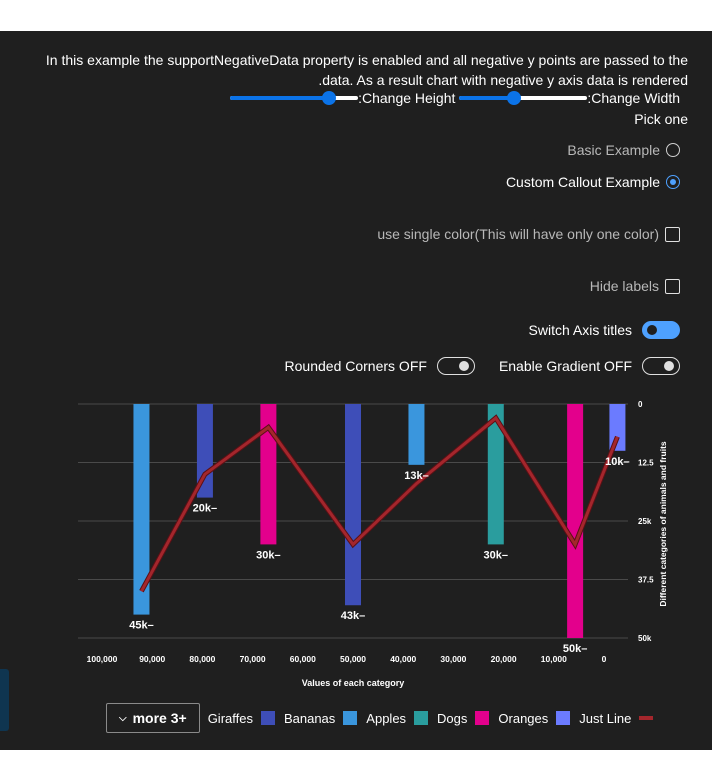 The width and height of the screenshot is (712, 783). Describe the element at coordinates (646, 463) in the screenshot. I see `y-tick-label: 12.5` at that location.